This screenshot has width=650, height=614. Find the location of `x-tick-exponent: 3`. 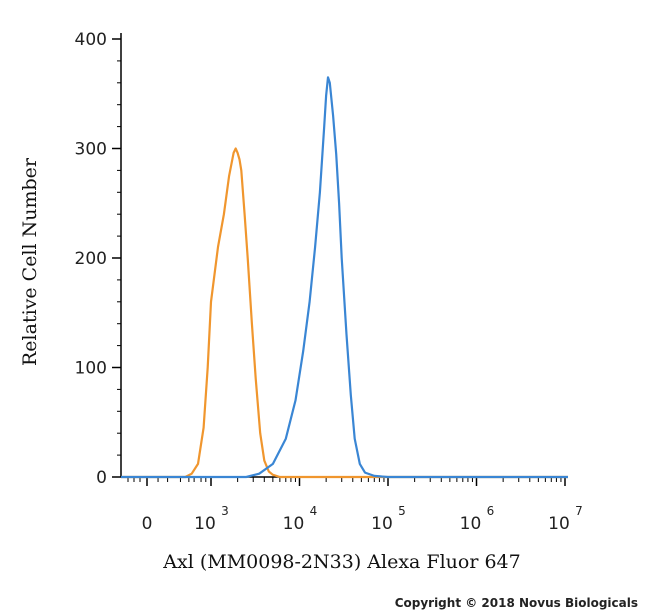

x-tick-exponent: 3 is located at coordinates (225, 511).